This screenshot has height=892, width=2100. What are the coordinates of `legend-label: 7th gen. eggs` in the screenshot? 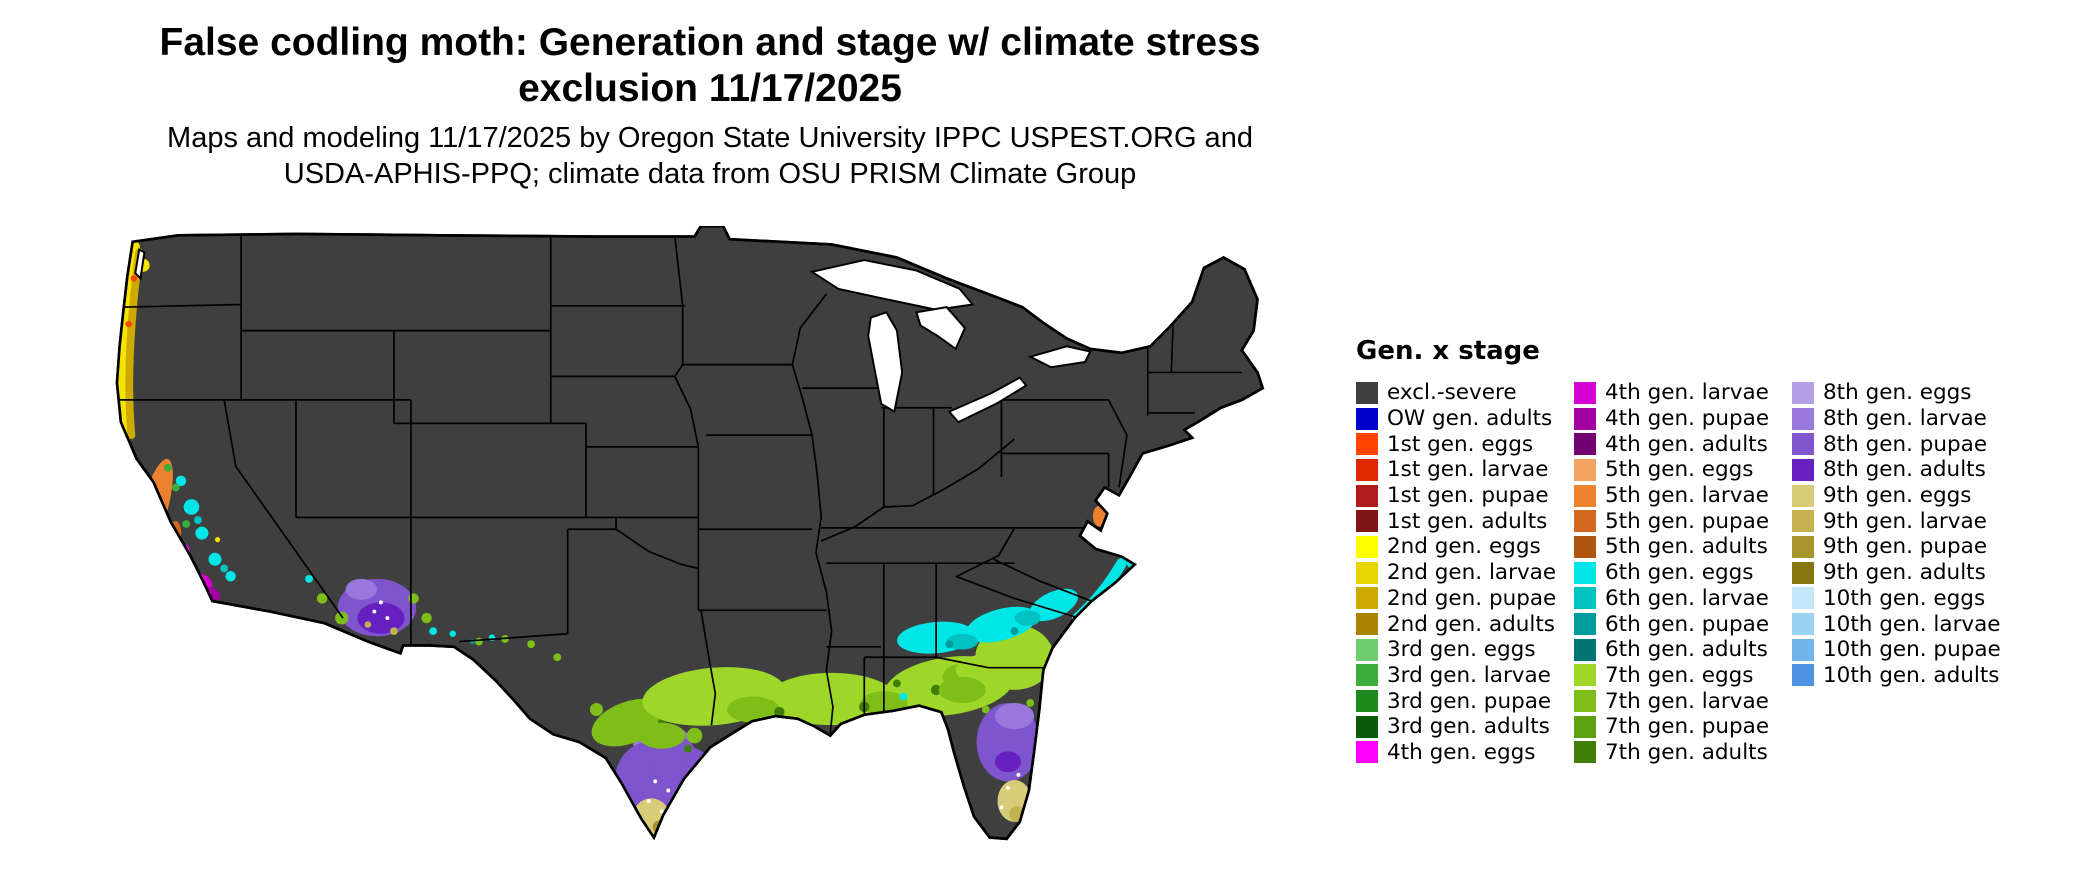 It's located at (1679, 675).